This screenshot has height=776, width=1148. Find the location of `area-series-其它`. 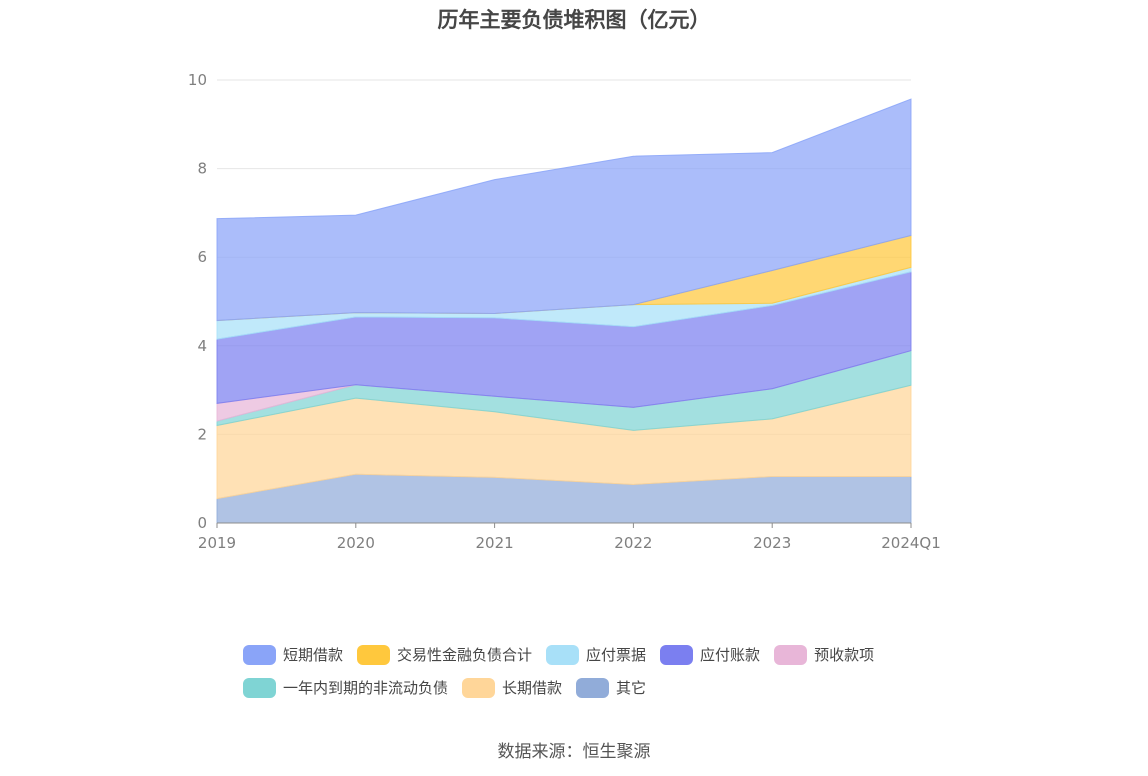

area-series-其它 is located at coordinates (564, 498).